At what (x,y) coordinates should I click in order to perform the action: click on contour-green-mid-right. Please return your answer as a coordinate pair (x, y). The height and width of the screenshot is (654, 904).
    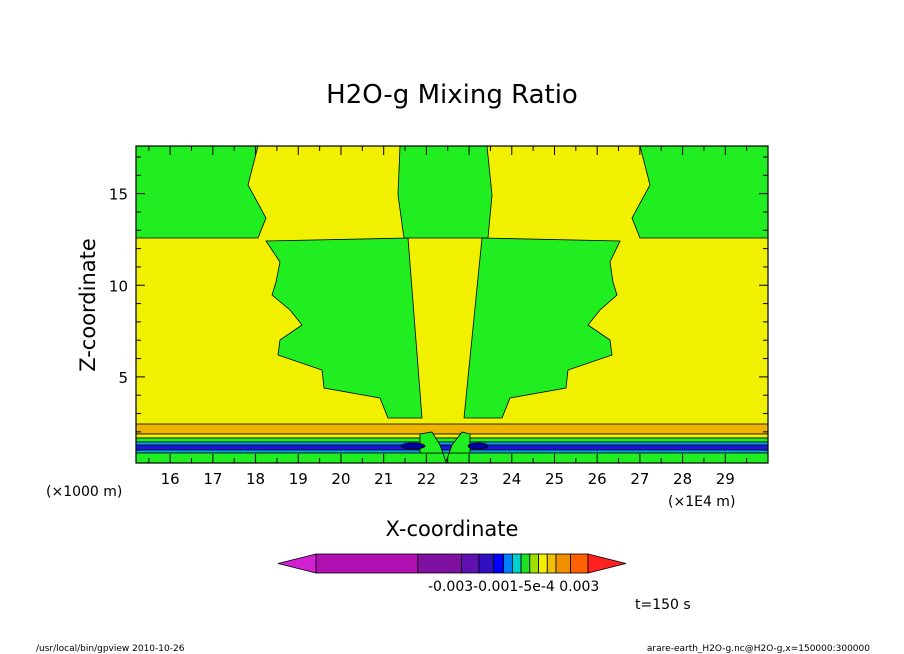
    Looking at the image, I should click on (542, 328).